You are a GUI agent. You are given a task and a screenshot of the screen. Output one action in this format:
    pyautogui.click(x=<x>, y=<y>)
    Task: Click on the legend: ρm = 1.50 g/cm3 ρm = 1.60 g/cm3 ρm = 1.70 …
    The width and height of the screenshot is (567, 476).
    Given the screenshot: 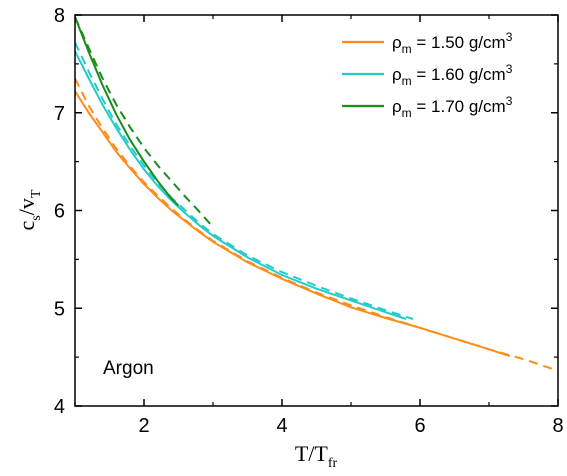 What is the action you would take?
    pyautogui.click(x=427, y=75)
    